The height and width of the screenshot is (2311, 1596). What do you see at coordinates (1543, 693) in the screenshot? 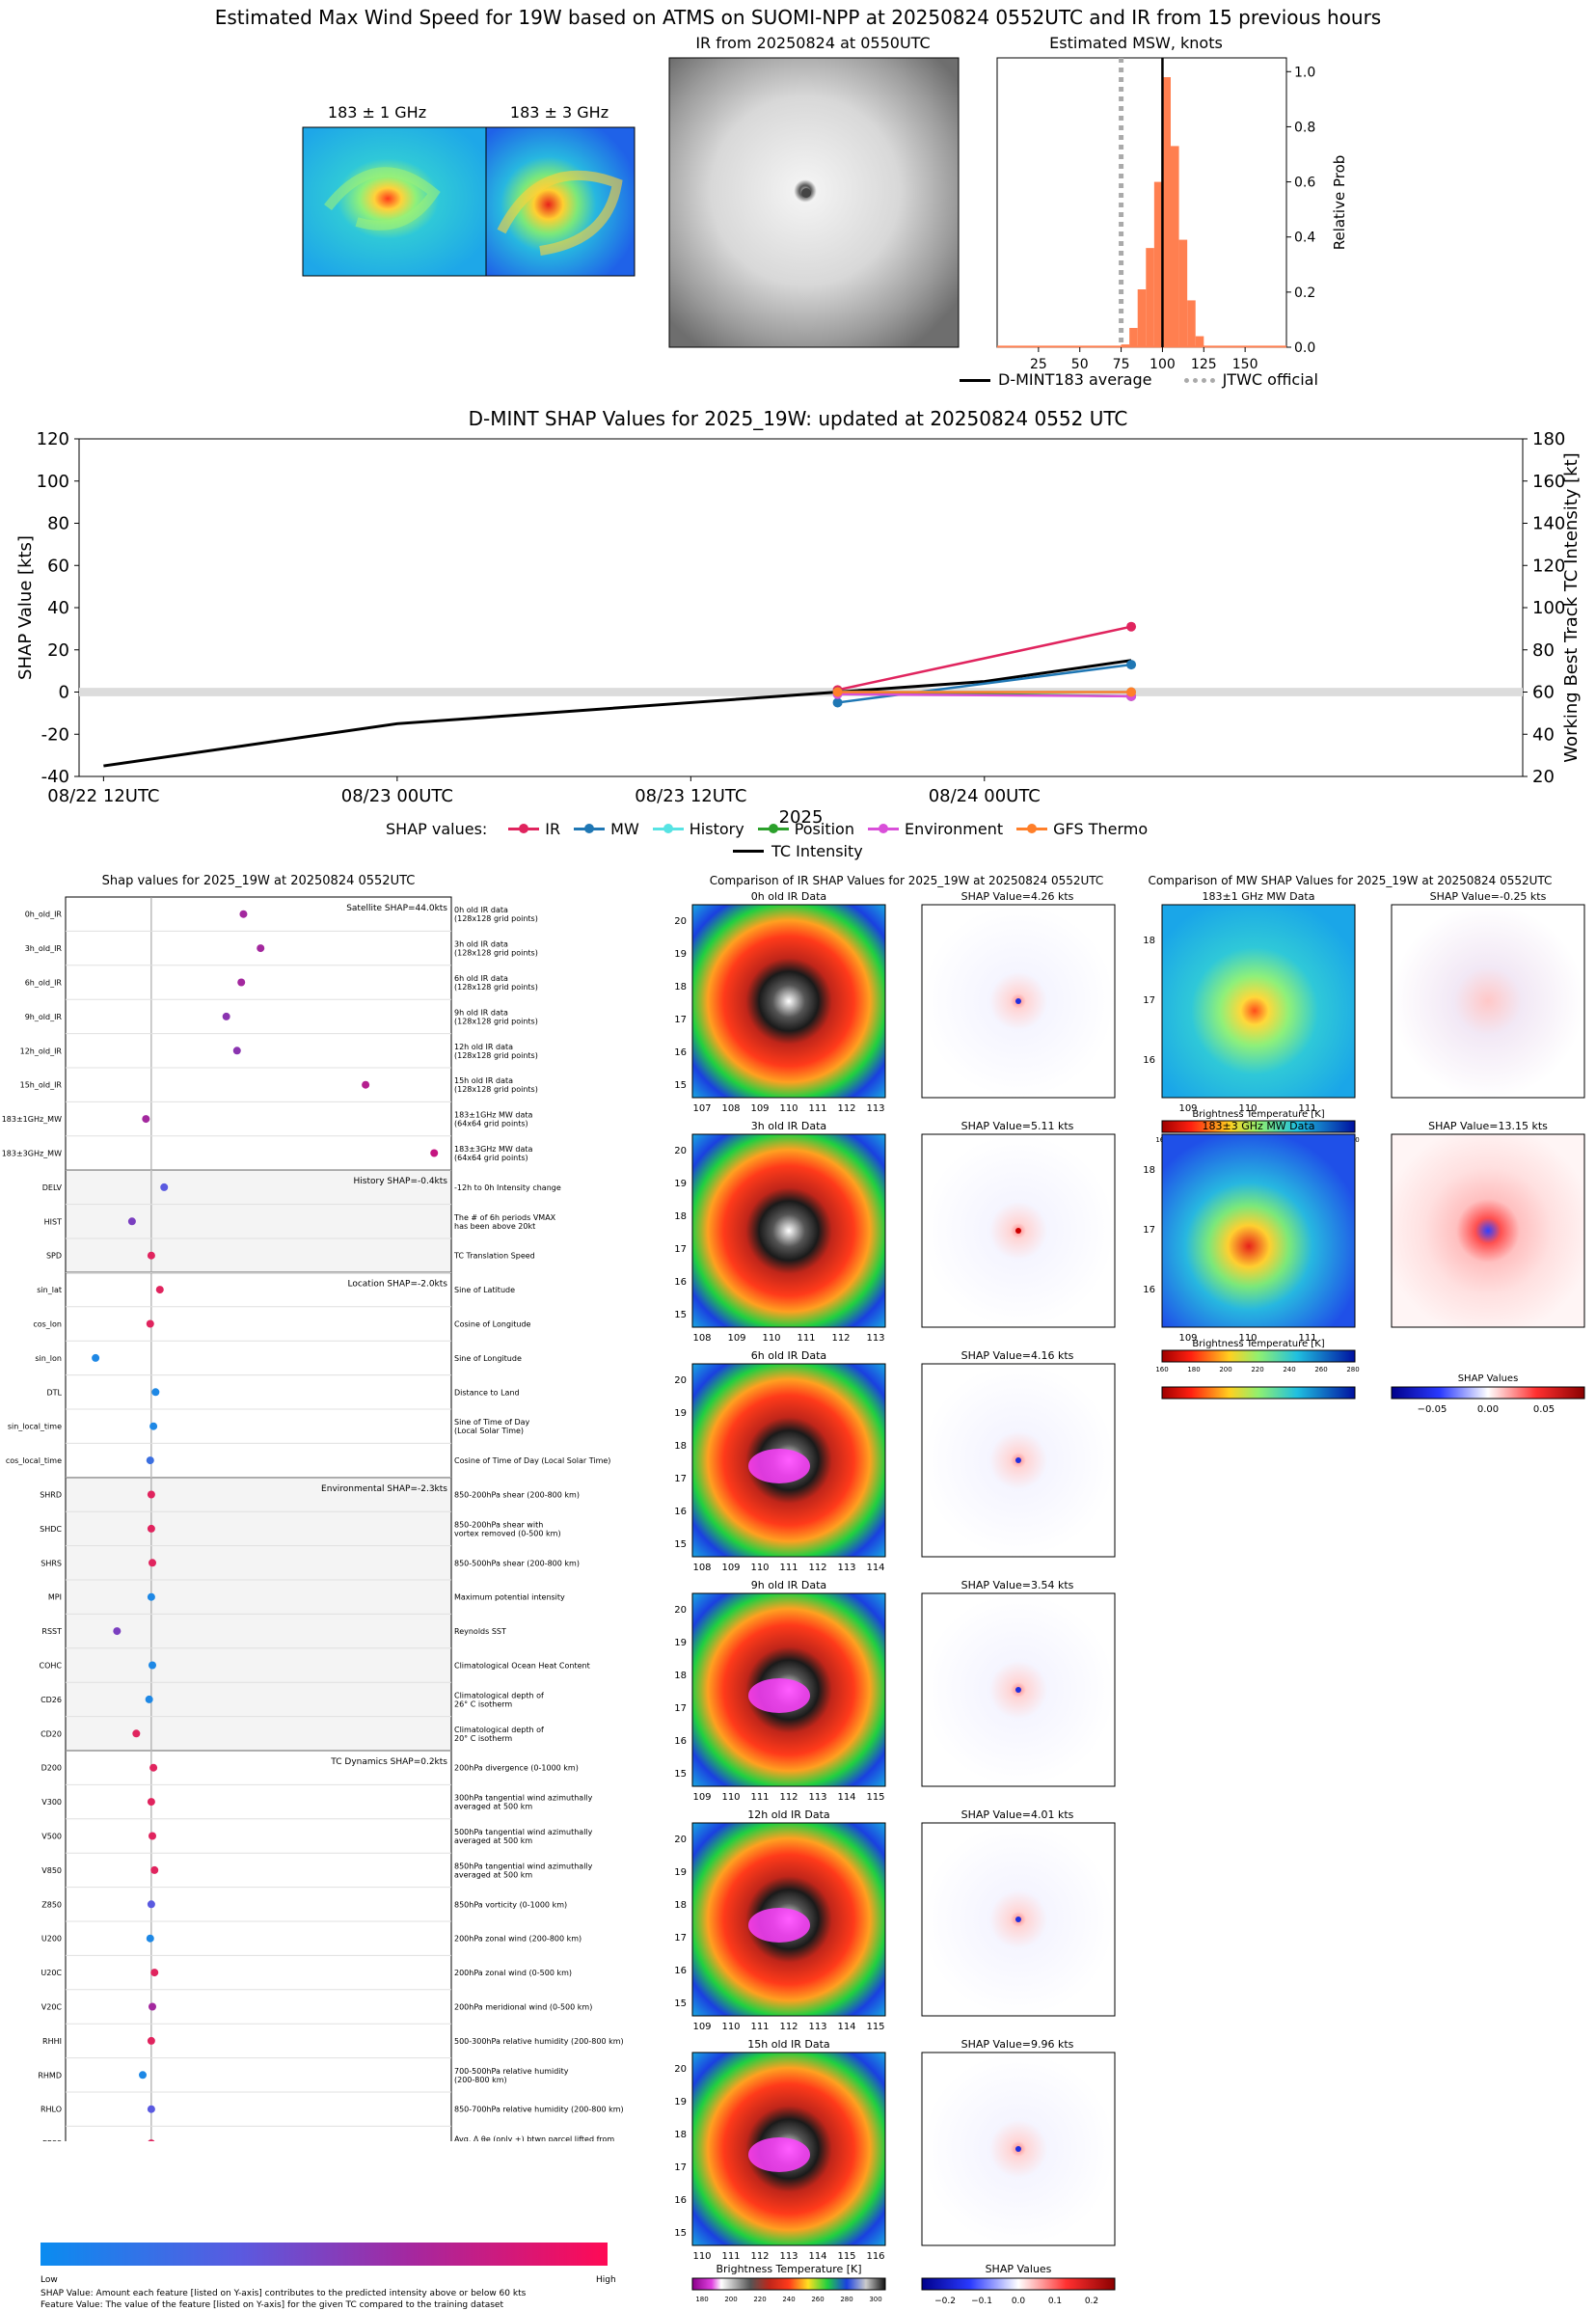
I see `y2-tick-label: 60` at bounding box center [1543, 693].